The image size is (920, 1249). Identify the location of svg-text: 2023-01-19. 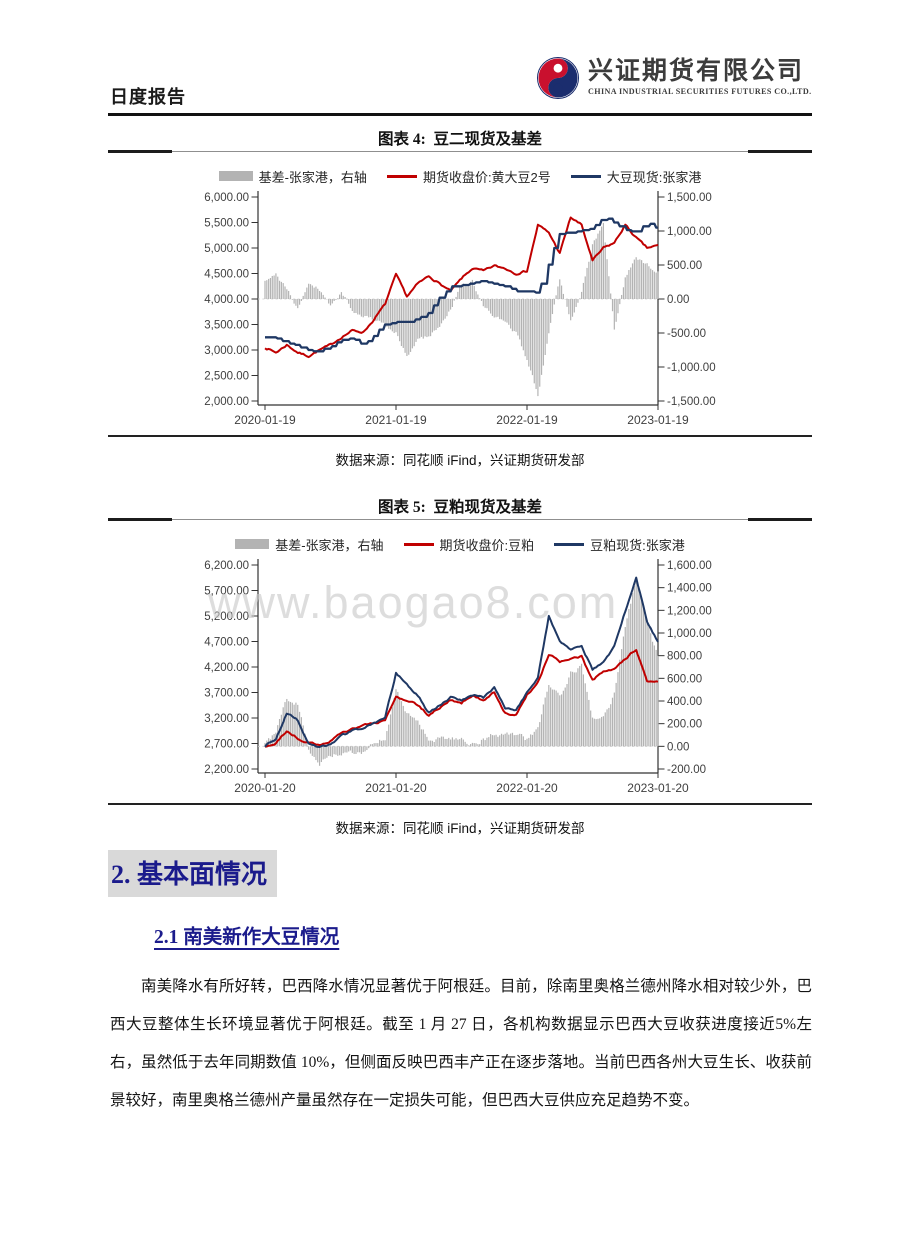
(658, 420).